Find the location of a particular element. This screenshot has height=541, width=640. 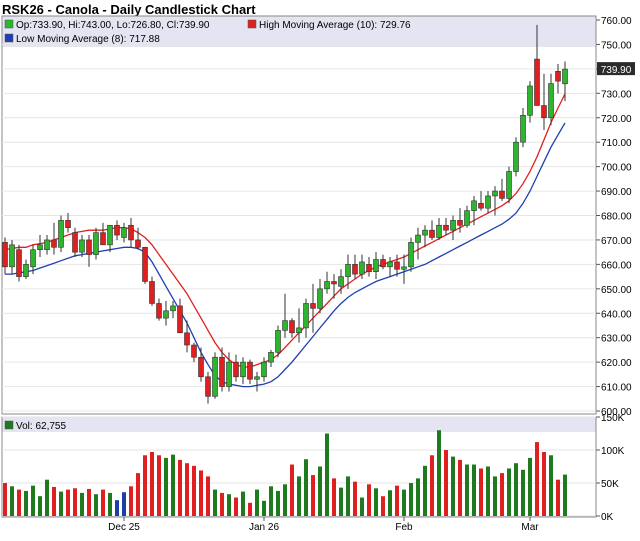

price-tick-label: 670.00 is located at coordinates (616, 241).